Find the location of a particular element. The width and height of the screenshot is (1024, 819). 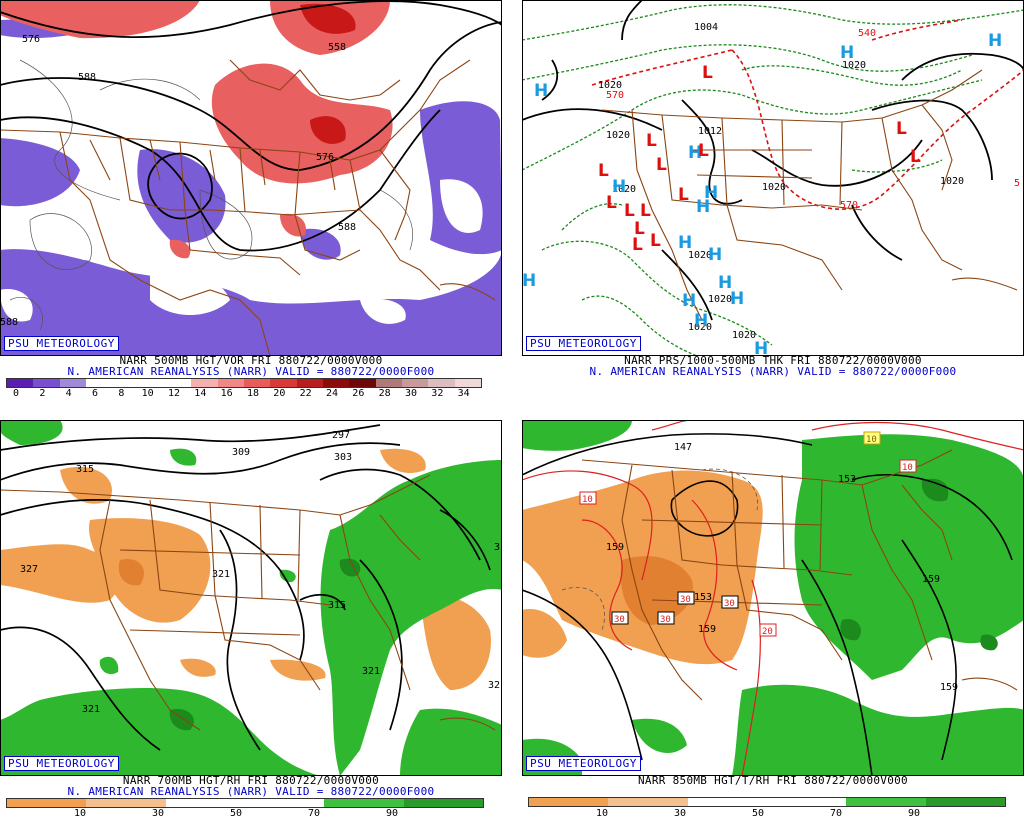

colorbar-tick-label: 8 is located at coordinates (121, 393).